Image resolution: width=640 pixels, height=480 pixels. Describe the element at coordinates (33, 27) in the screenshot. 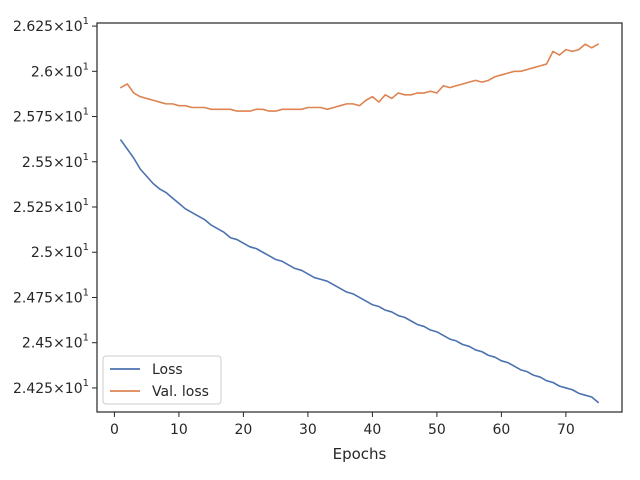

I see `y-tick-mantissa: 2.625` at that location.